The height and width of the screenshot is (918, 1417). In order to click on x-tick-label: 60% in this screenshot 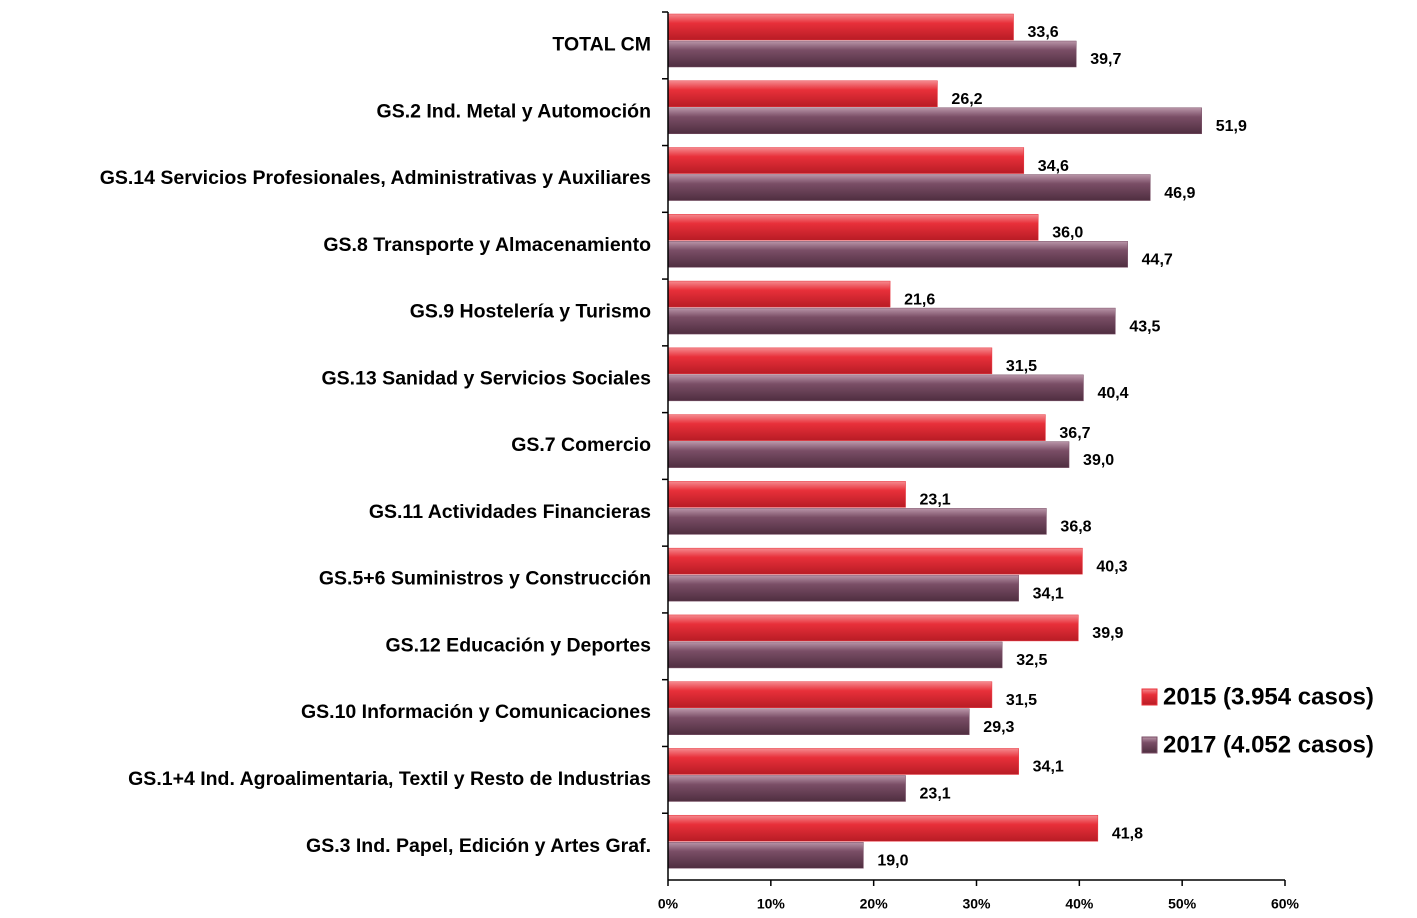, I will do `click(1285, 904)`.